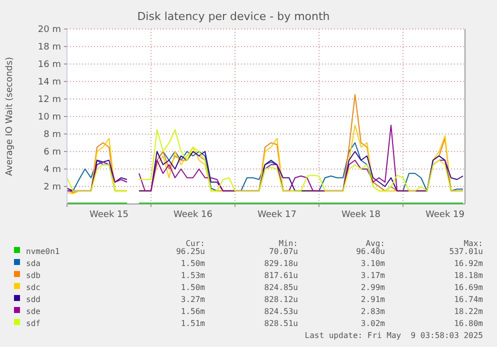 Image resolution: width=497 pixels, height=347 pixels. I want to click on y-tick-label: 18 m, so click(49, 47).